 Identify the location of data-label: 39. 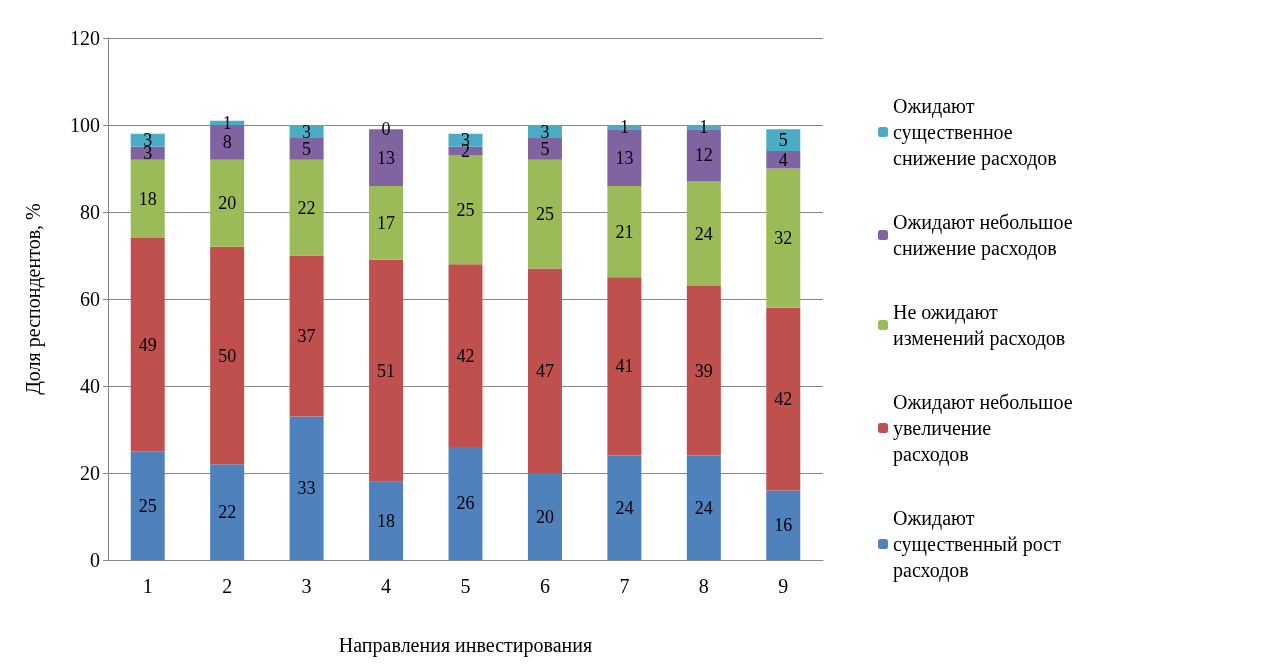
(703, 370).